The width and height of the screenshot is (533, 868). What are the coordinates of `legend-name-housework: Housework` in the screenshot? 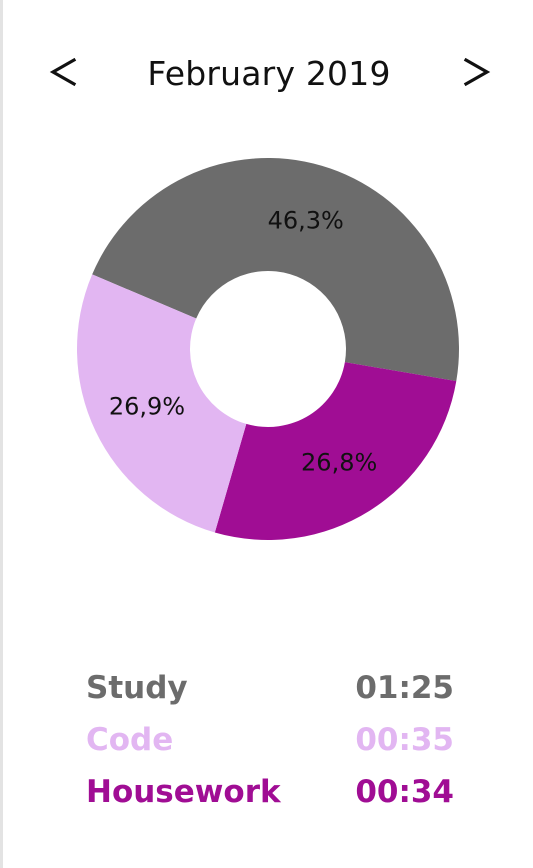 It's located at (183, 792).